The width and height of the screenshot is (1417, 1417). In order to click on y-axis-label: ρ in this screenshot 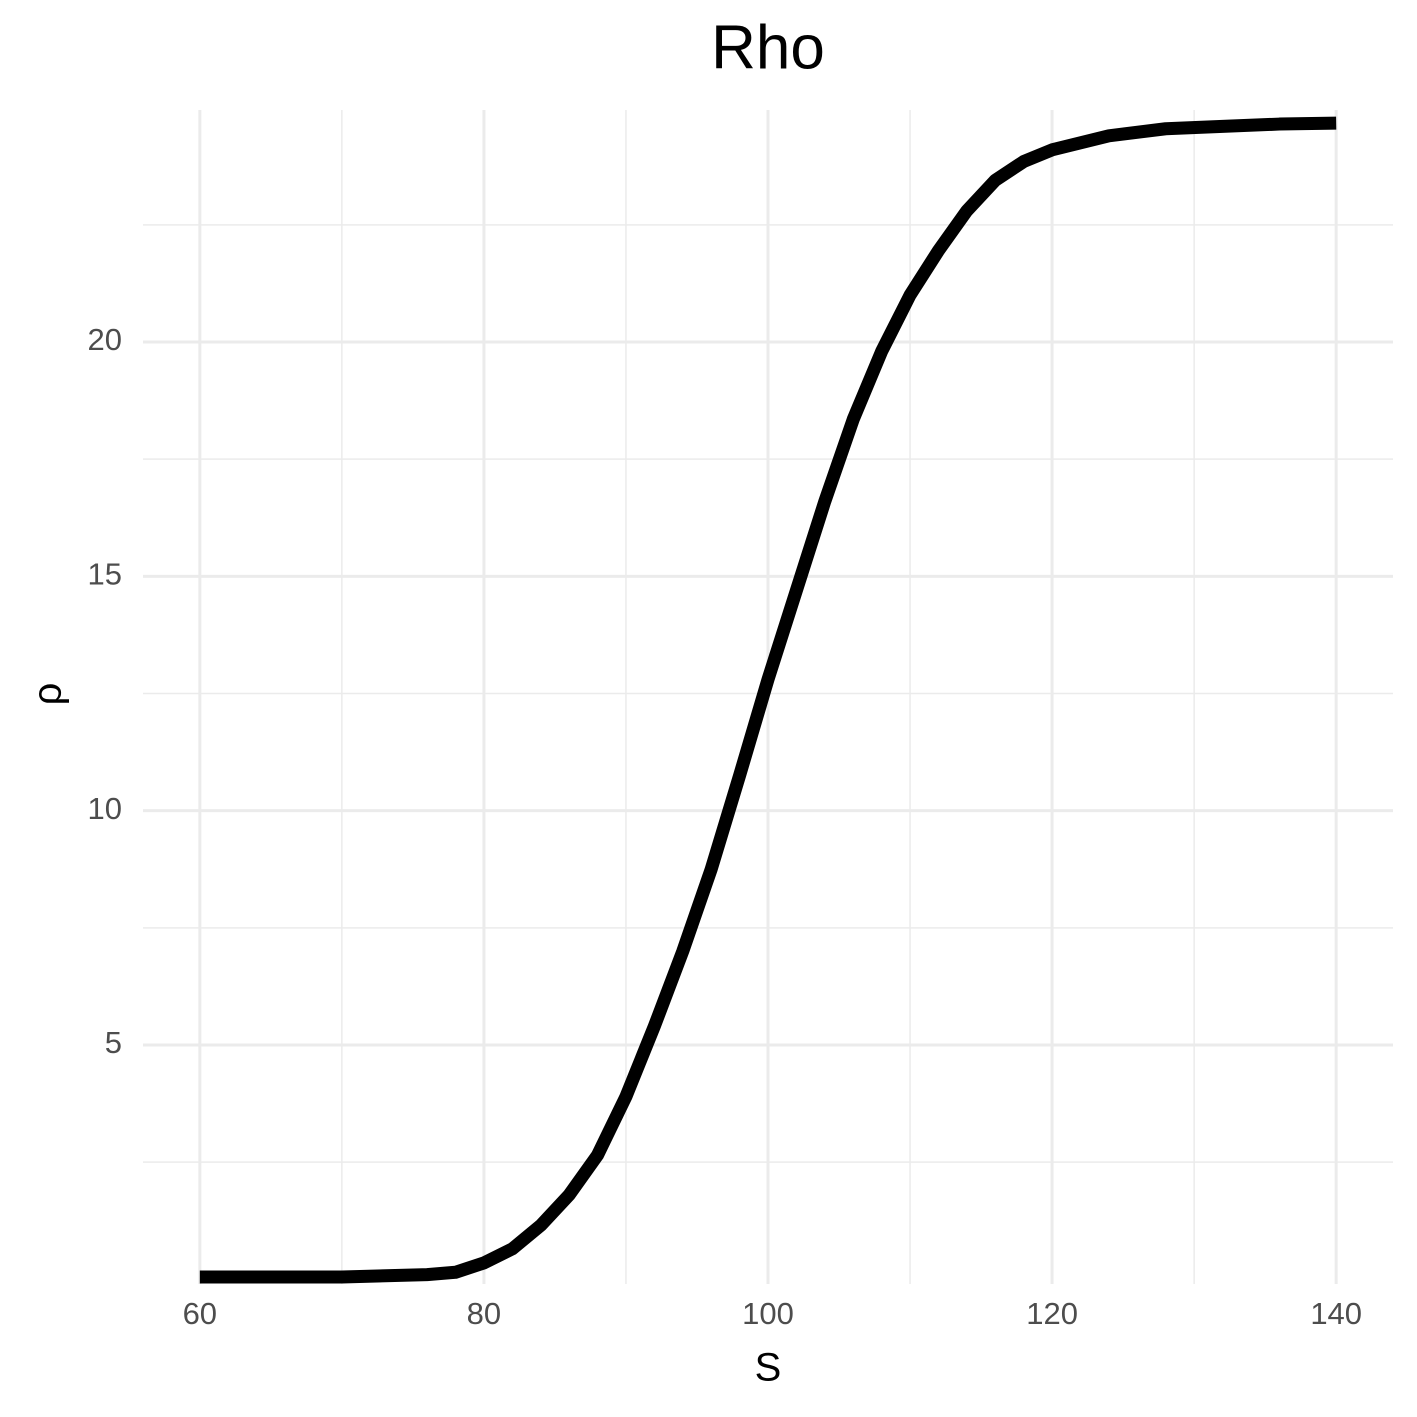, I will do `click(48, 694)`.